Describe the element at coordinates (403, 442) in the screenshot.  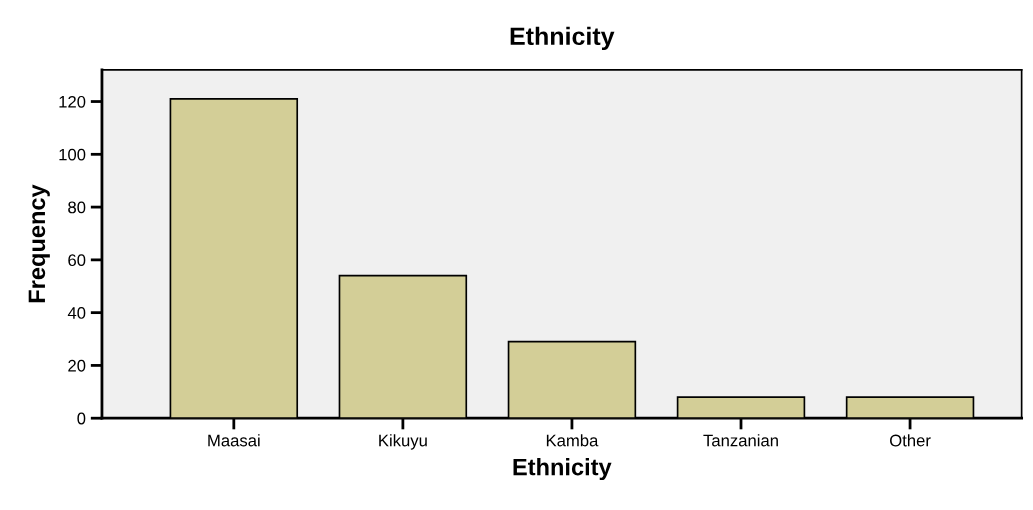
I see `x-tick-label: Kikuyu` at that location.